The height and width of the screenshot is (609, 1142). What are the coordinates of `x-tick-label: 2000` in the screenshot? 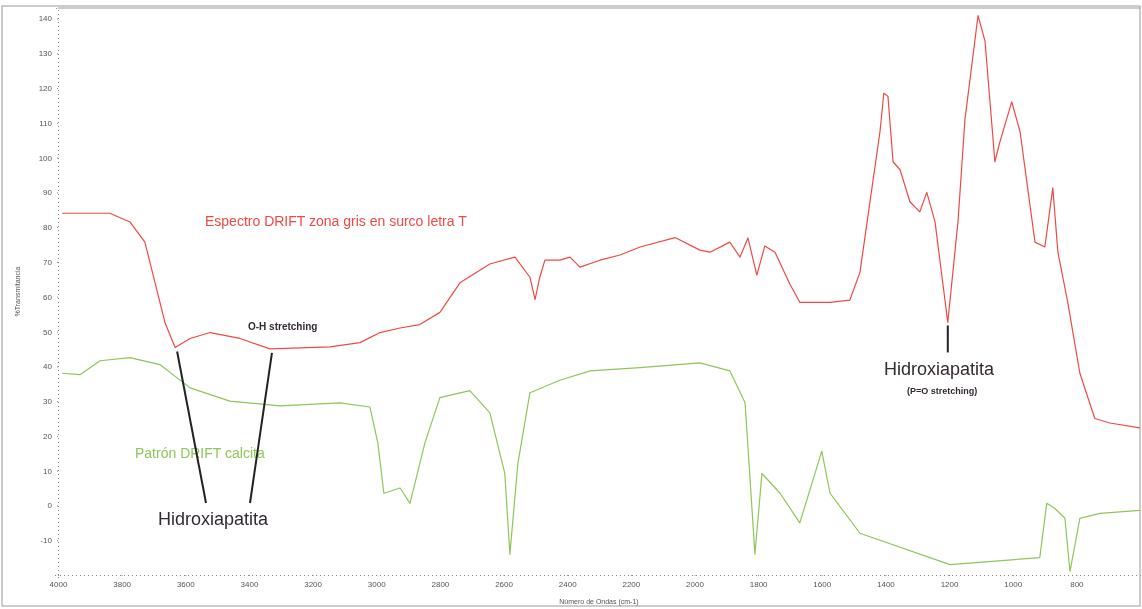 It's located at (695, 584).